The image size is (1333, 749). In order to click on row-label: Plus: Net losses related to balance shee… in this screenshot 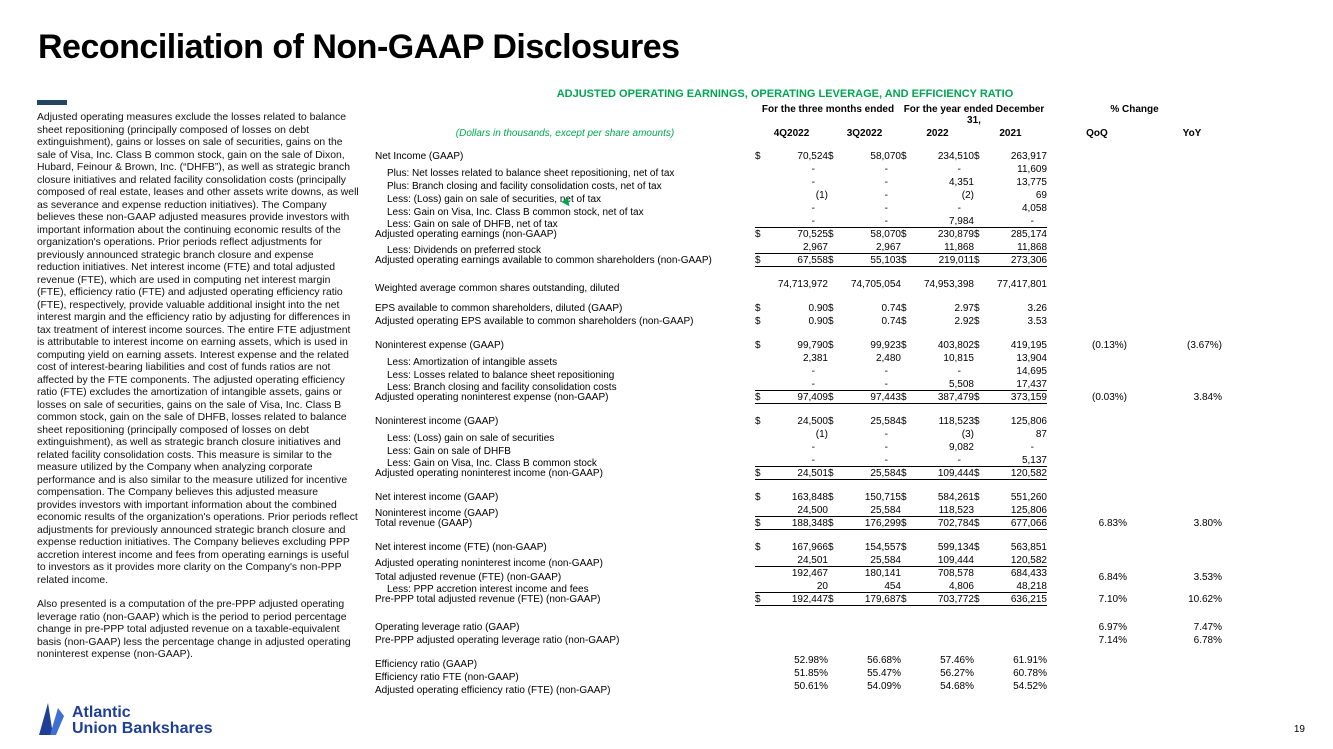, I will do `click(531, 173)`.